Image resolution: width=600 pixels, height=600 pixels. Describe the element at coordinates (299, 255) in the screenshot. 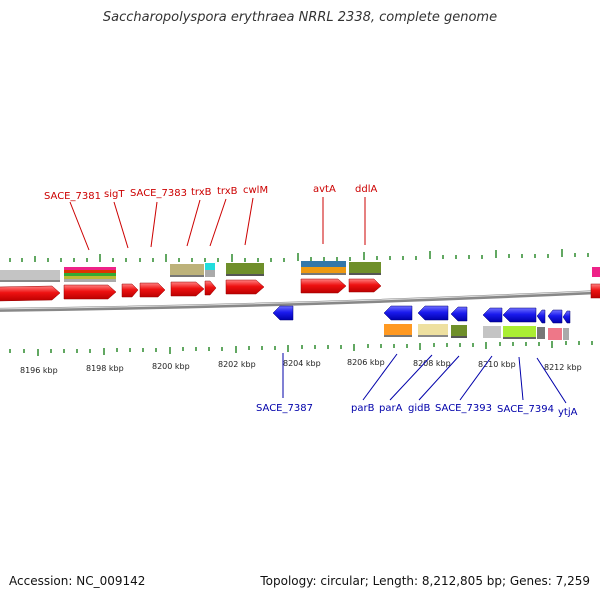

I see `top-tick-row` at that location.